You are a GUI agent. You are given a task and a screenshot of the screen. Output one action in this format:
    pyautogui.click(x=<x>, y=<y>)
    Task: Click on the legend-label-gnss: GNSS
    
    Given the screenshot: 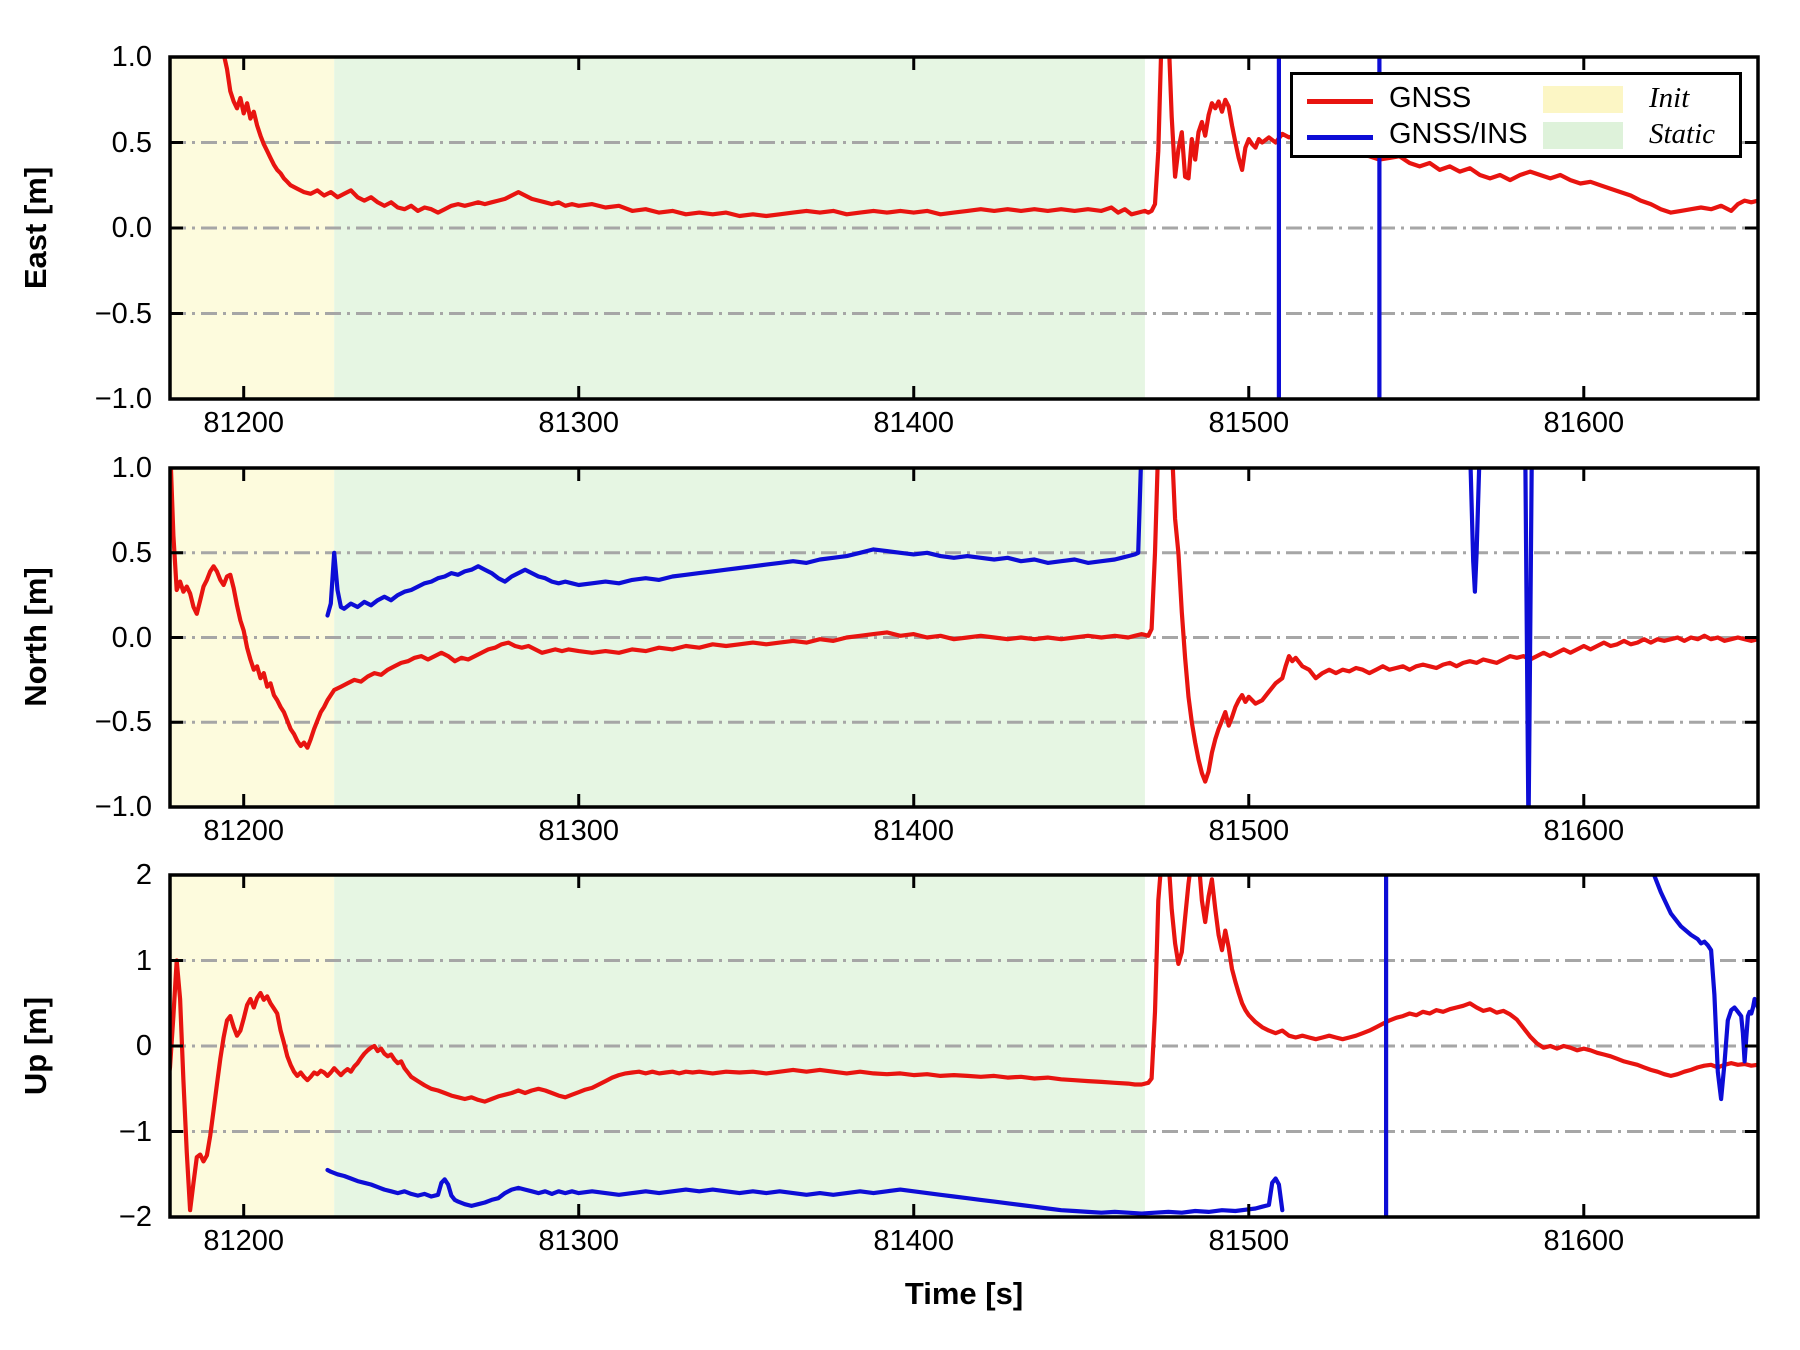 What is the action you would take?
    pyautogui.click(x=1430, y=98)
    